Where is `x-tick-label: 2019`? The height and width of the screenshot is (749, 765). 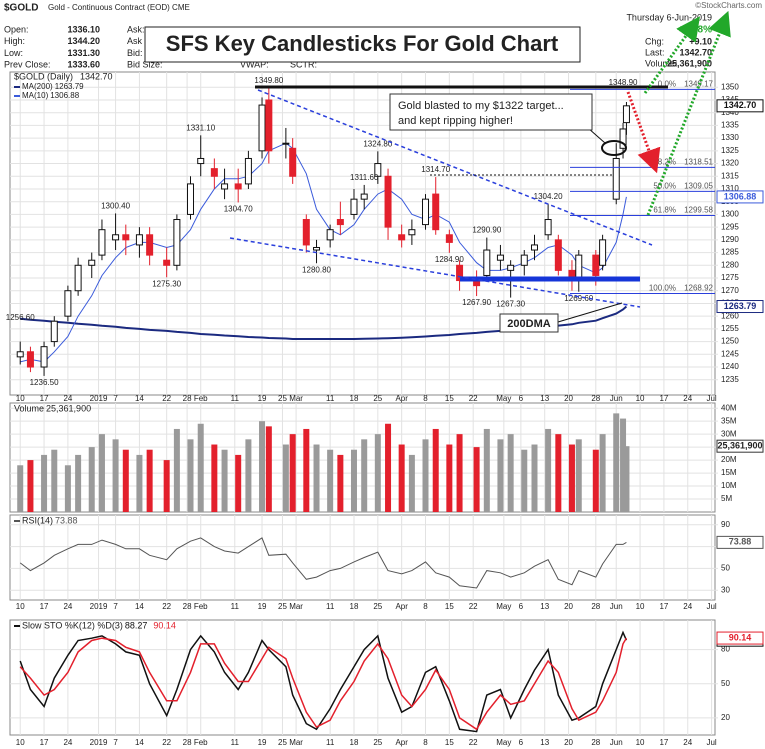 x-tick-label: 2019 is located at coordinates (99, 606).